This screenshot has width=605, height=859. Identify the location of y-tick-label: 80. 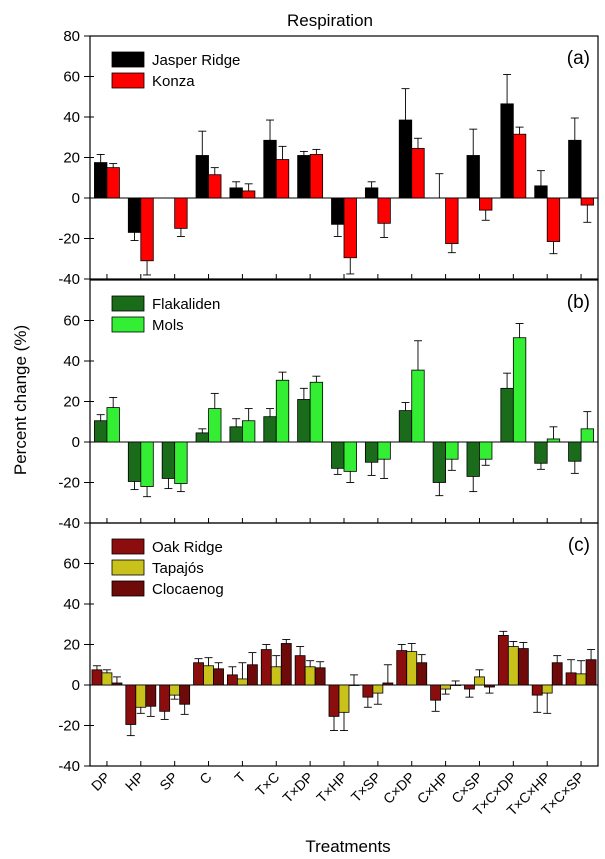
(71, 36).